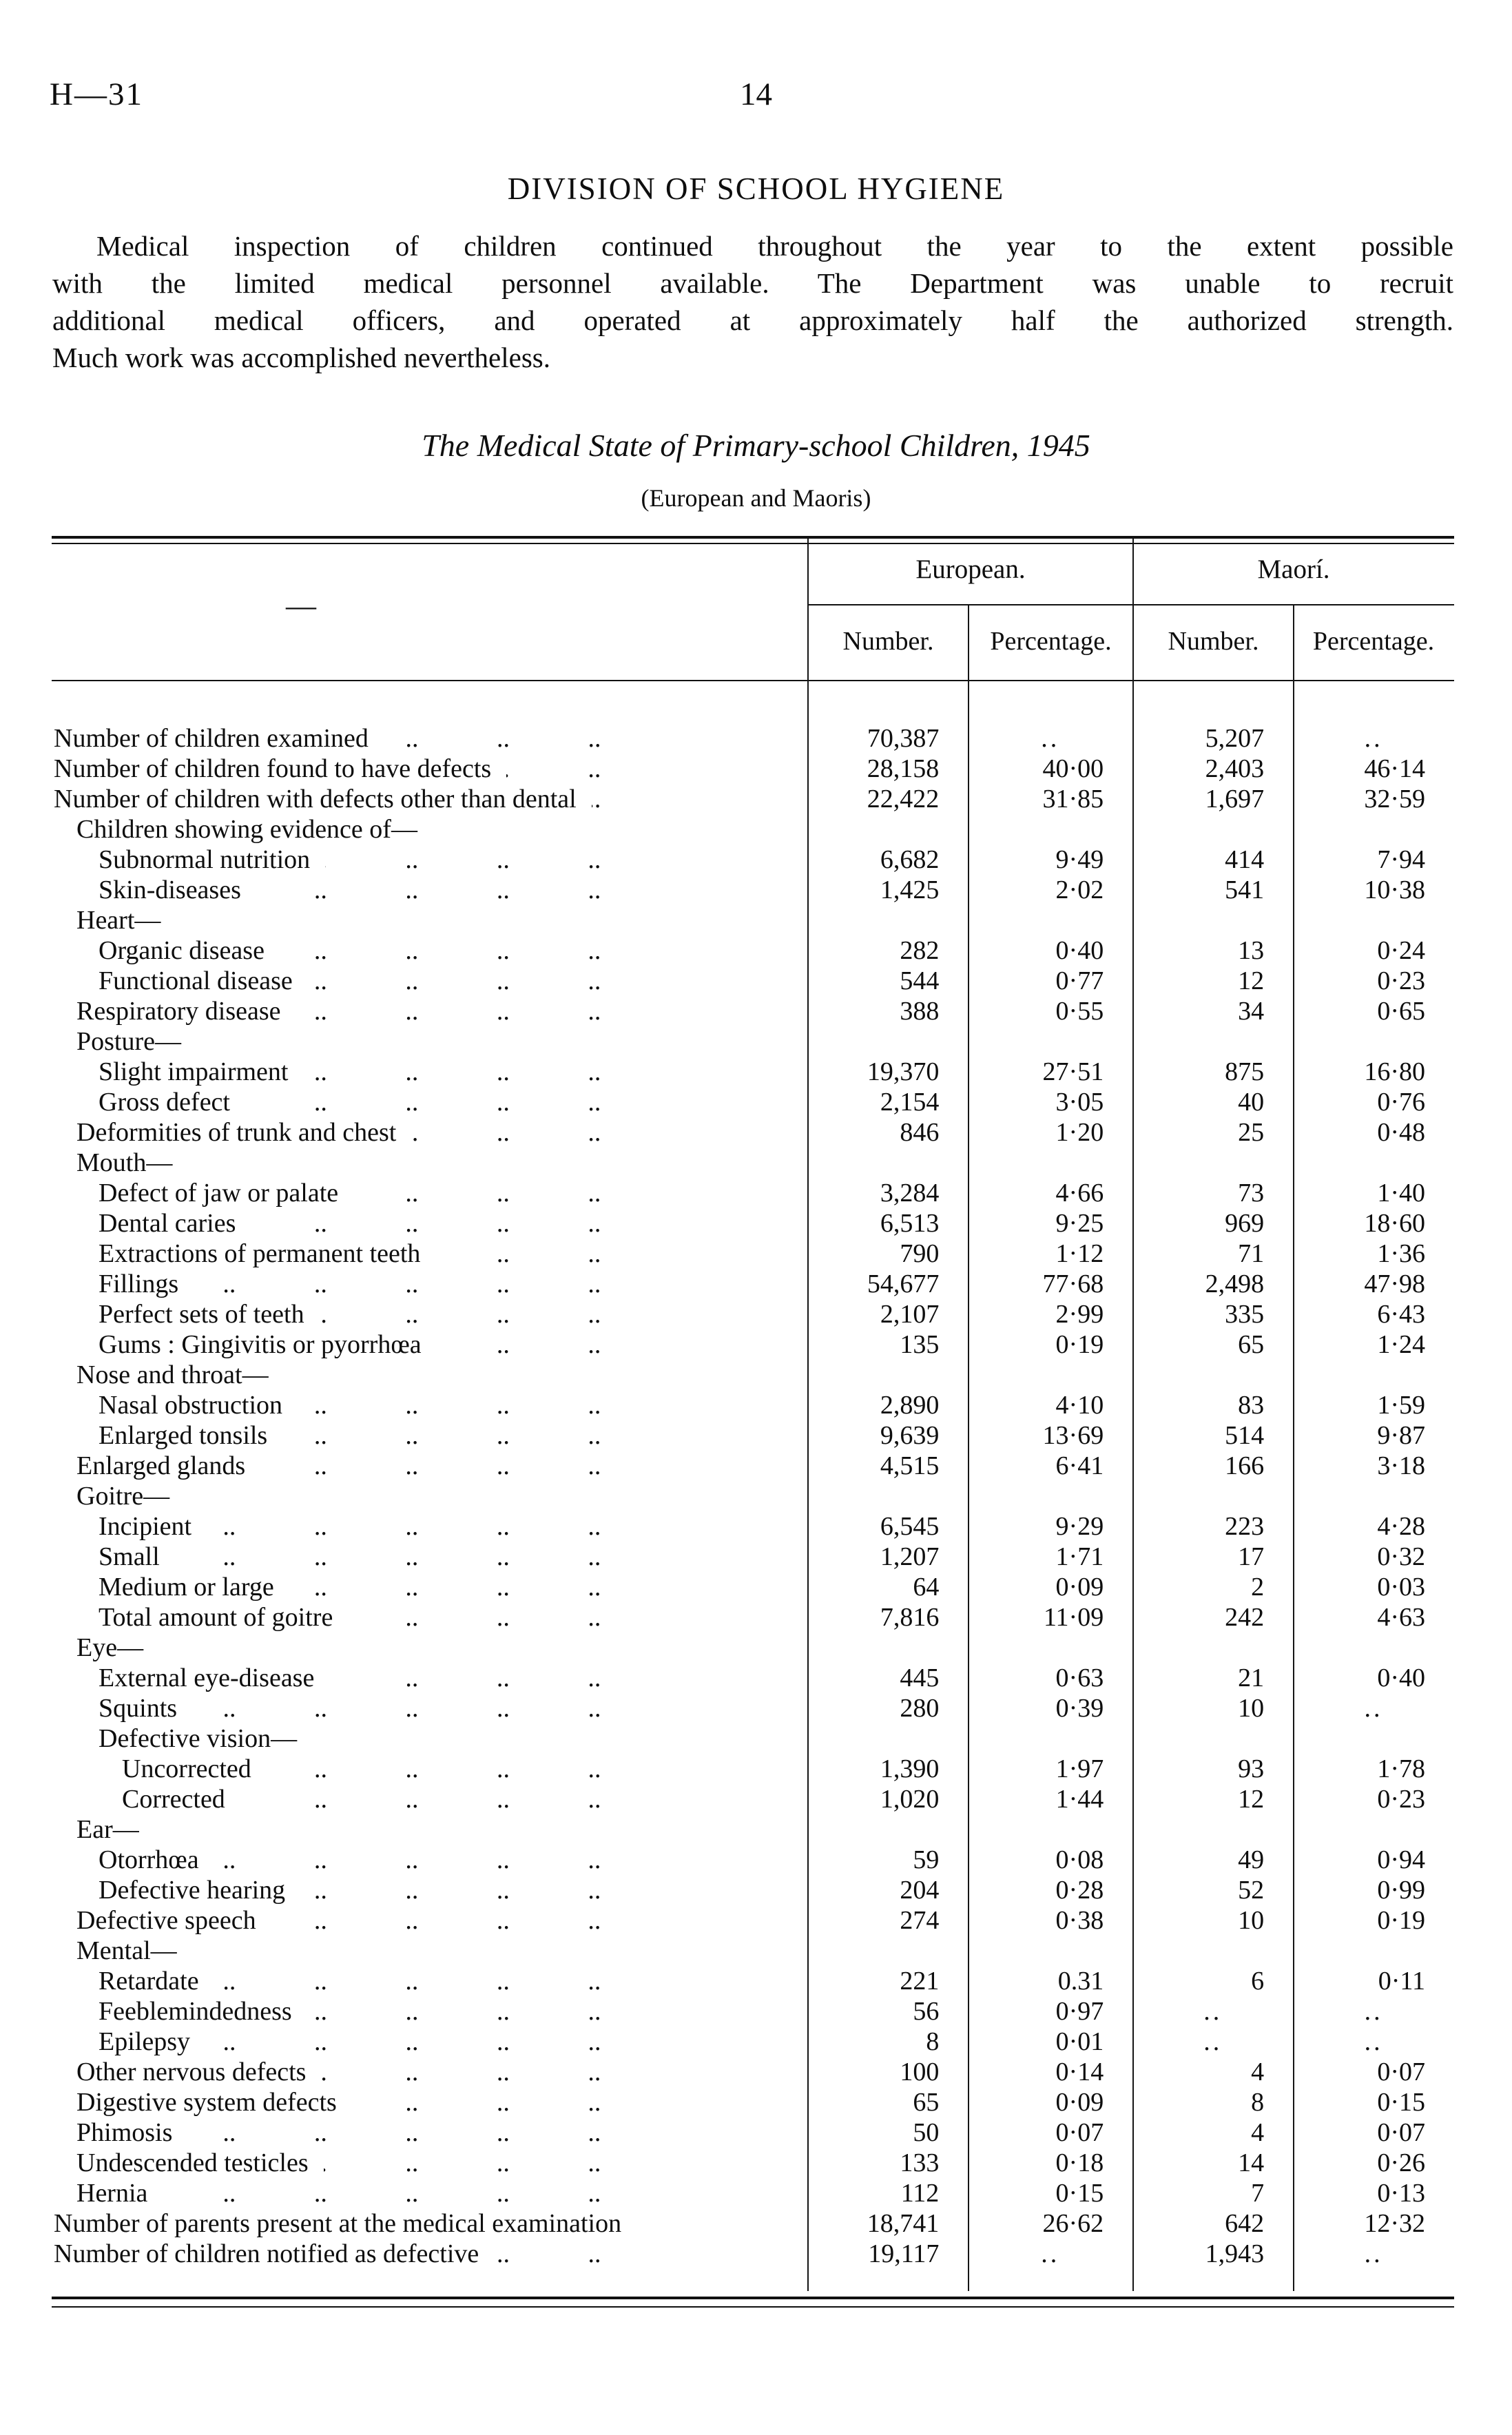 This screenshot has height=2435, width=1512. I want to click on row-label-cell: Hernia .. .. .. .. .. .. .. .. .., so click(429, 2193).